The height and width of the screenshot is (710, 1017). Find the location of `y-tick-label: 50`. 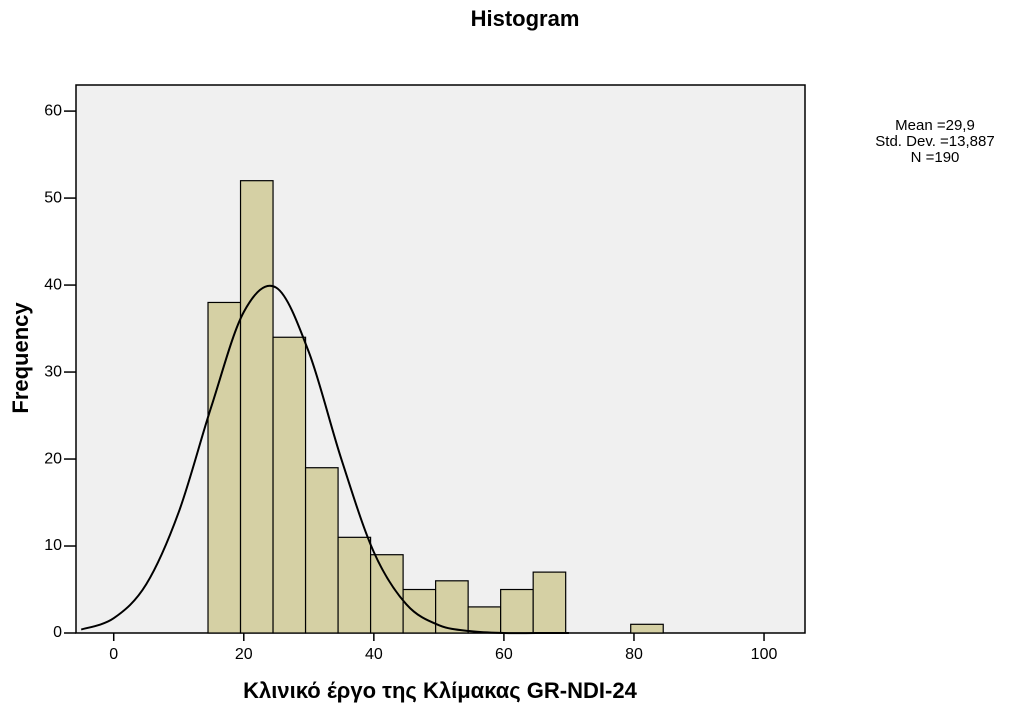

y-tick-label: 50 is located at coordinates (53, 197).